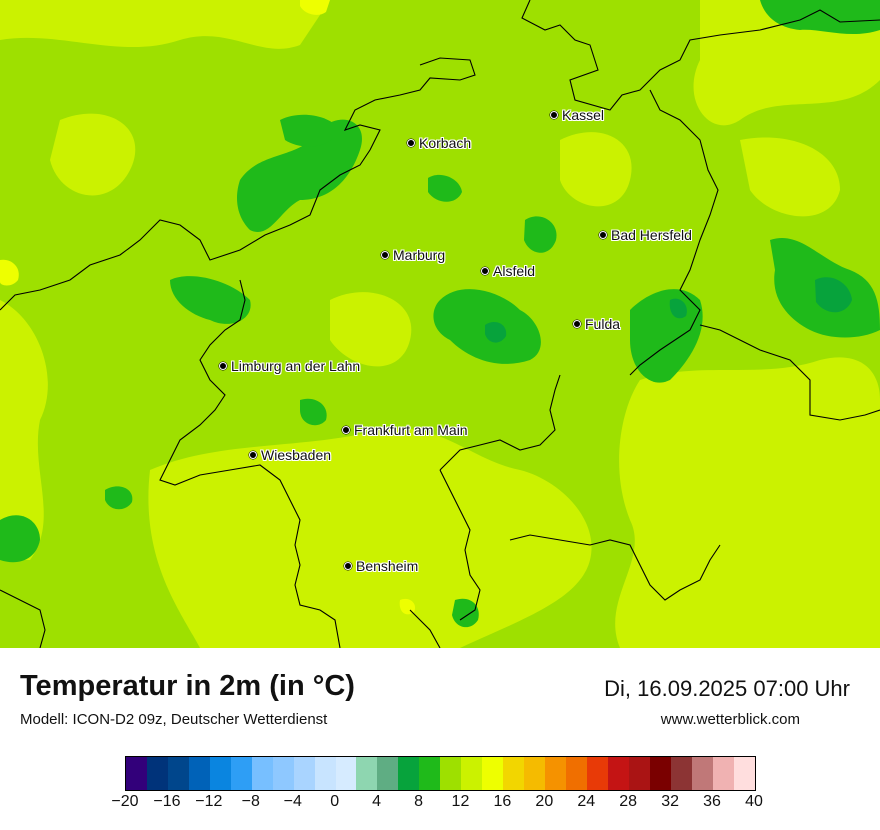 This screenshot has height=830, width=880. Describe the element at coordinates (440, 793) in the screenshot. I see `color-scale-legend: −20 −16 −12 −8 −4 0 4 8 12 16 20 24 28 32 36 40` at that location.